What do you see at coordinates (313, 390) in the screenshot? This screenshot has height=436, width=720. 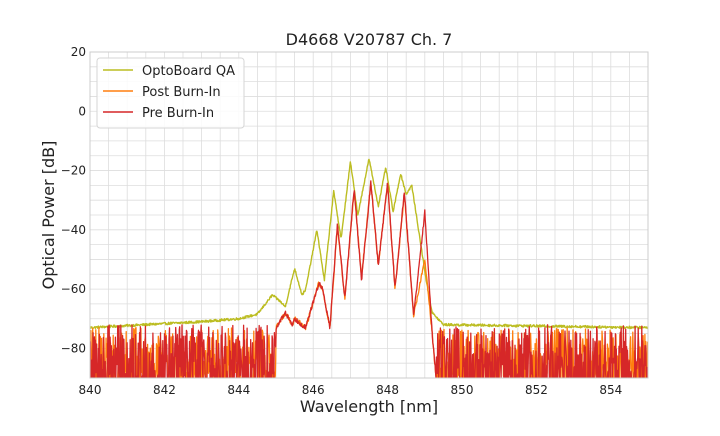 I see `x-tick-label: 846` at bounding box center [313, 390].